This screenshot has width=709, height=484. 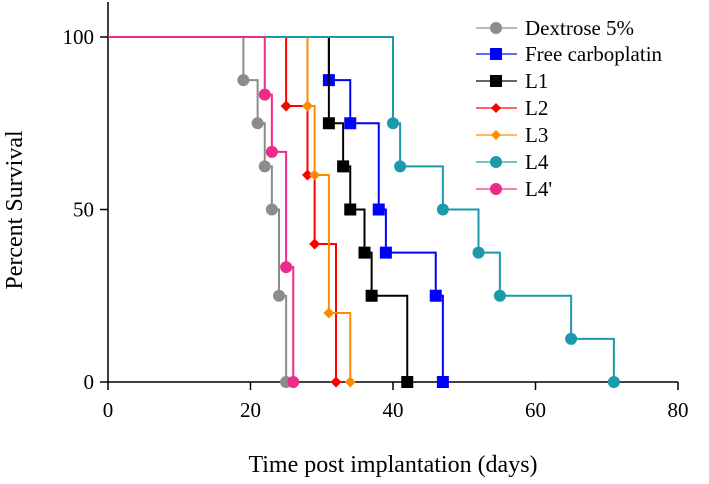 What do you see at coordinates (512, 162) in the screenshot?
I see `legend-item: L4` at bounding box center [512, 162].